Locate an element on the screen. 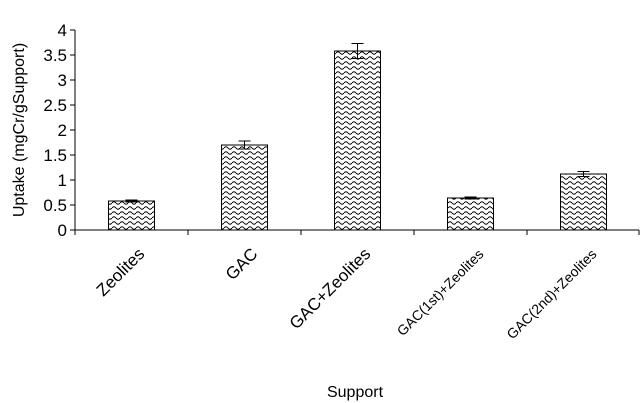 Image resolution: width=640 pixels, height=403 pixels. x-axis-title: Support is located at coordinates (355, 392).